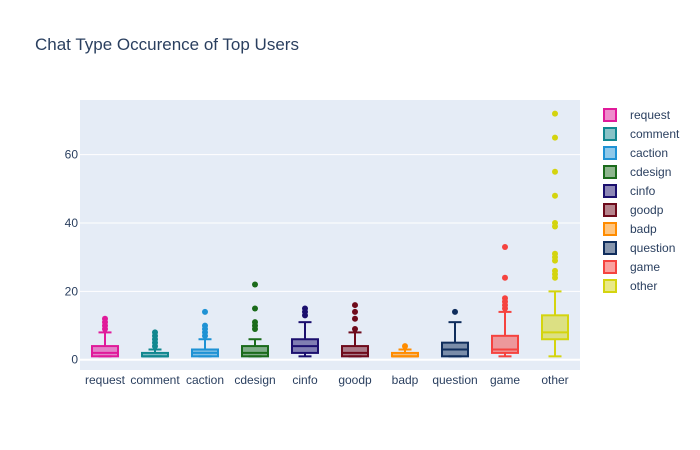 The width and height of the screenshot is (700, 450). Describe the element at coordinates (652, 248) in the screenshot. I see `legend-label: question` at that location.